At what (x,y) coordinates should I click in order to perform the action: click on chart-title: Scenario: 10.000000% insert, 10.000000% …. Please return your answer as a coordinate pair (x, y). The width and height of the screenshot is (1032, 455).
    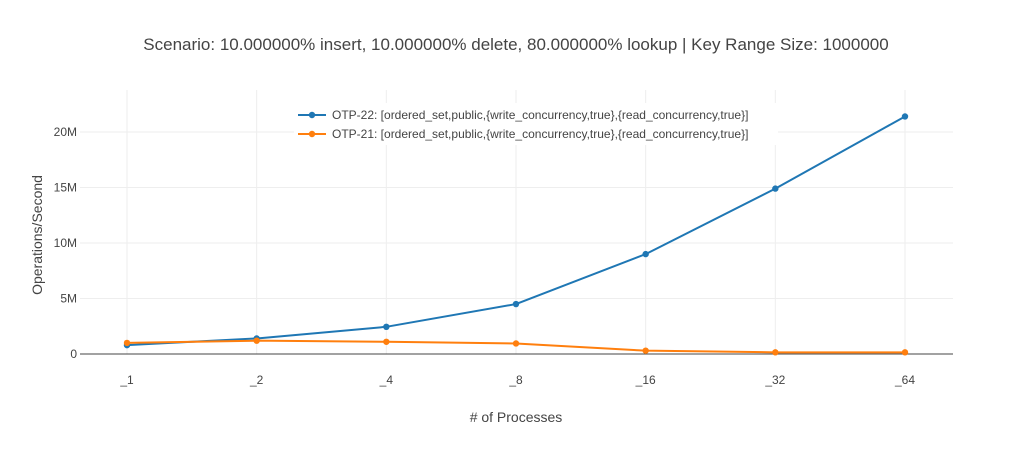
    Looking at the image, I should click on (515, 44).